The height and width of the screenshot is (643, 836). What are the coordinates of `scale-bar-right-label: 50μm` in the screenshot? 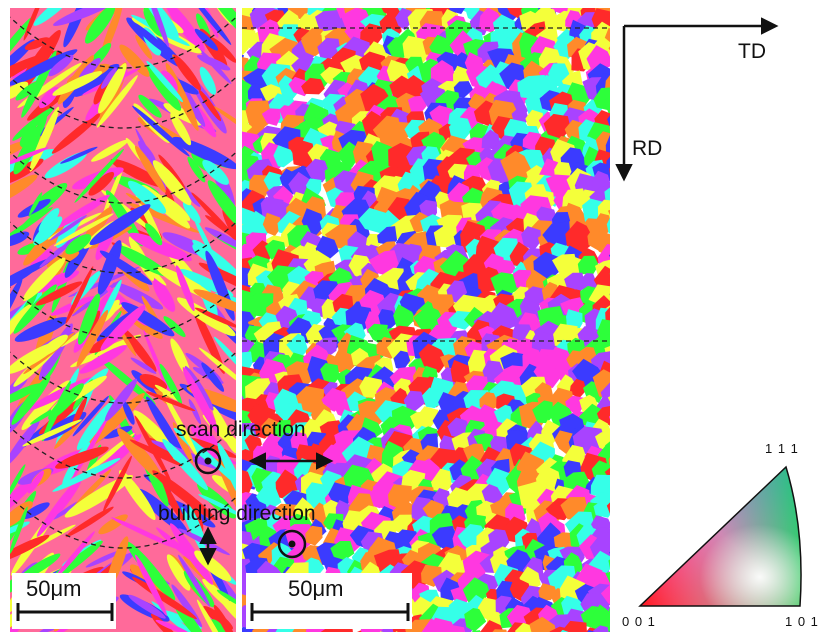 It's located at (316, 588).